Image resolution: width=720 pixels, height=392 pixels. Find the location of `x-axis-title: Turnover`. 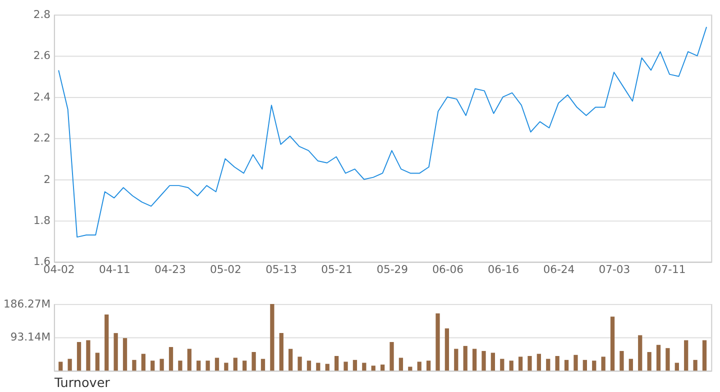

x-axis-title: Turnover is located at coordinates (82, 383).